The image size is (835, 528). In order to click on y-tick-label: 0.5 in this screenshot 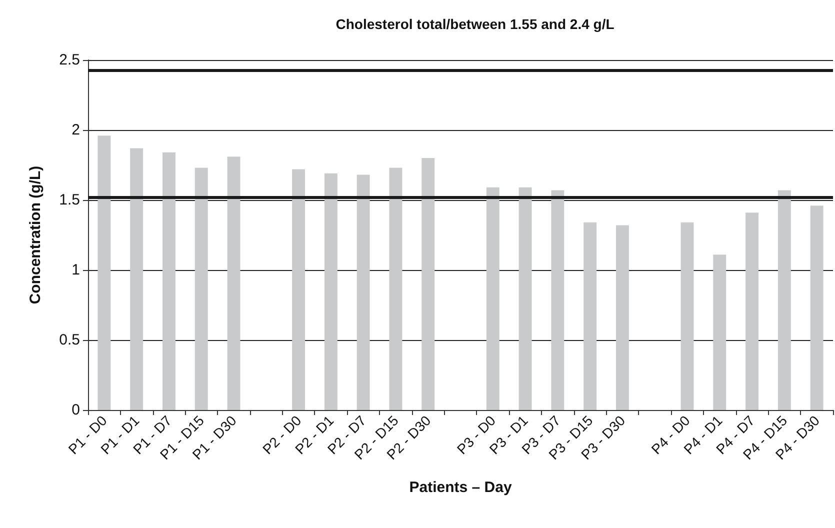, I will do `click(69, 340)`.